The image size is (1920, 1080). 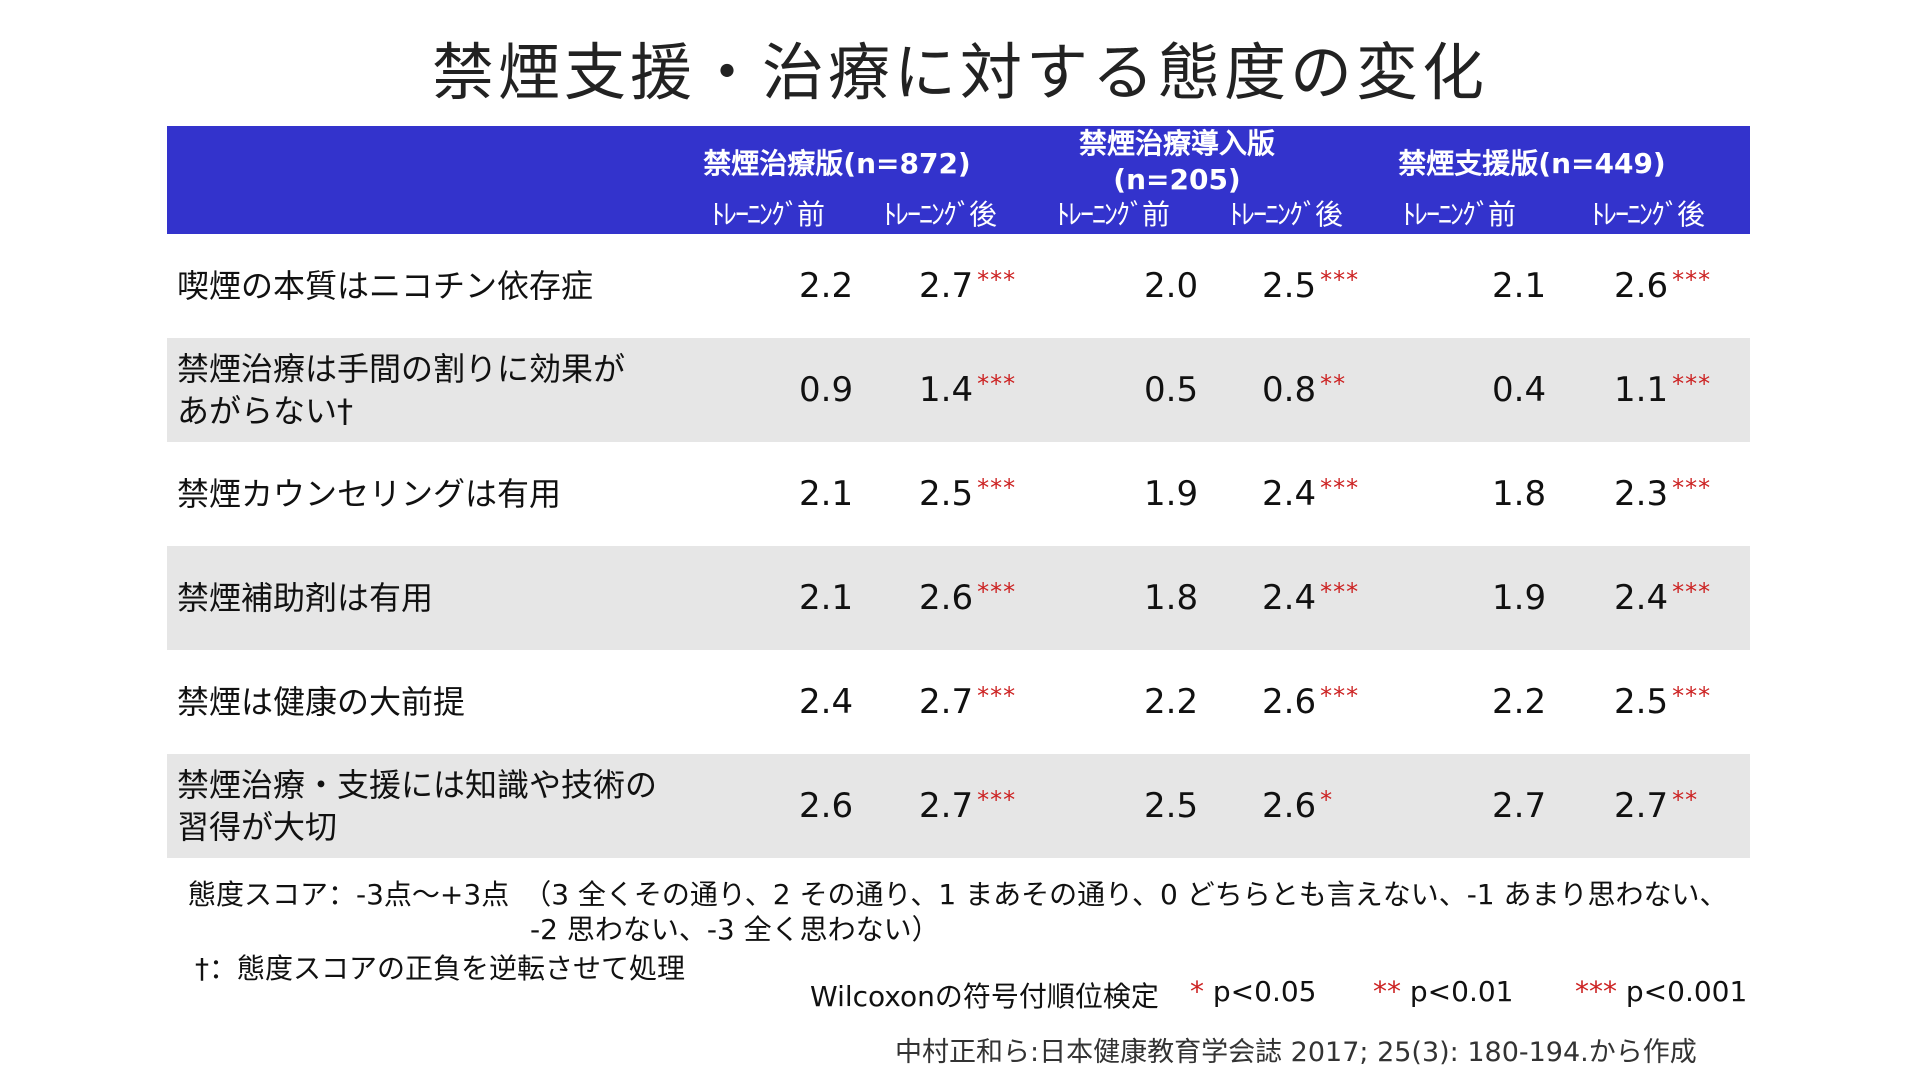 I want to click on legend-p05-text: p<0.05, so click(x=1260, y=991).